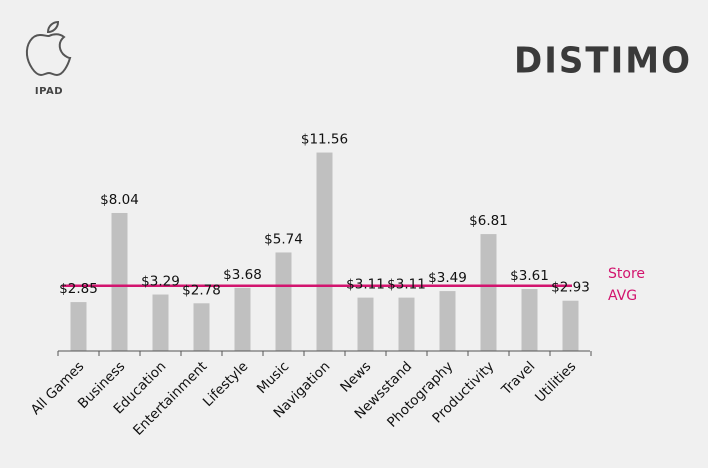 The width and height of the screenshot is (708, 468). I want to click on brand-logo: DISTIMO, so click(603, 61).